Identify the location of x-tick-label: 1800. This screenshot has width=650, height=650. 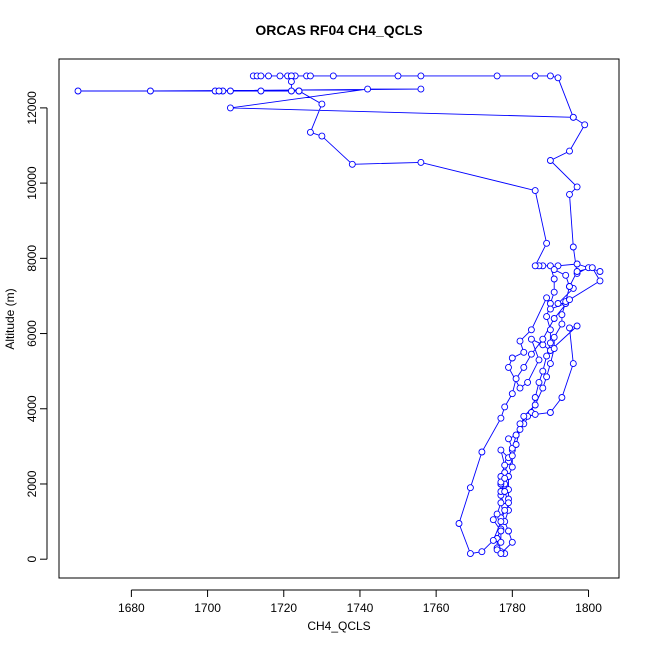
(588, 608).